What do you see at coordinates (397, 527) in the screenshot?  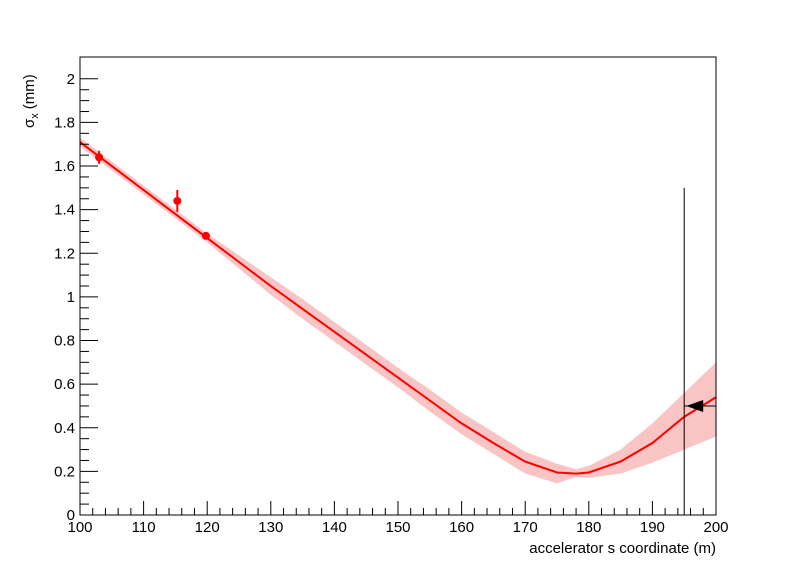 I see `x-tick-label: 150` at bounding box center [397, 527].